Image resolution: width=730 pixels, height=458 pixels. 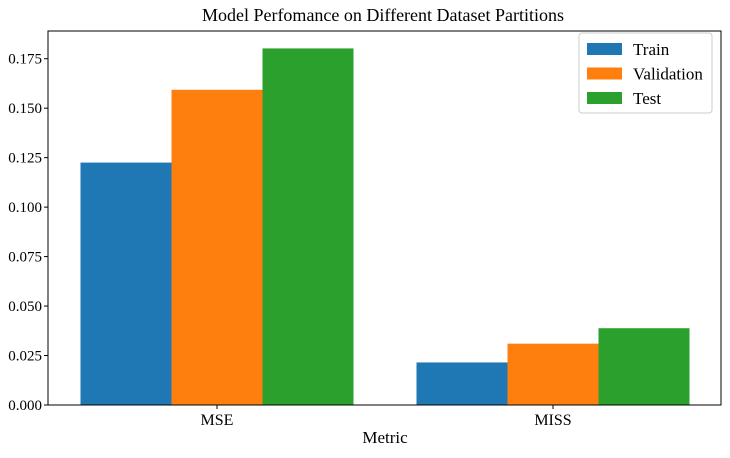 What do you see at coordinates (651, 49) in the screenshot?
I see `legend-label-train: Train` at bounding box center [651, 49].